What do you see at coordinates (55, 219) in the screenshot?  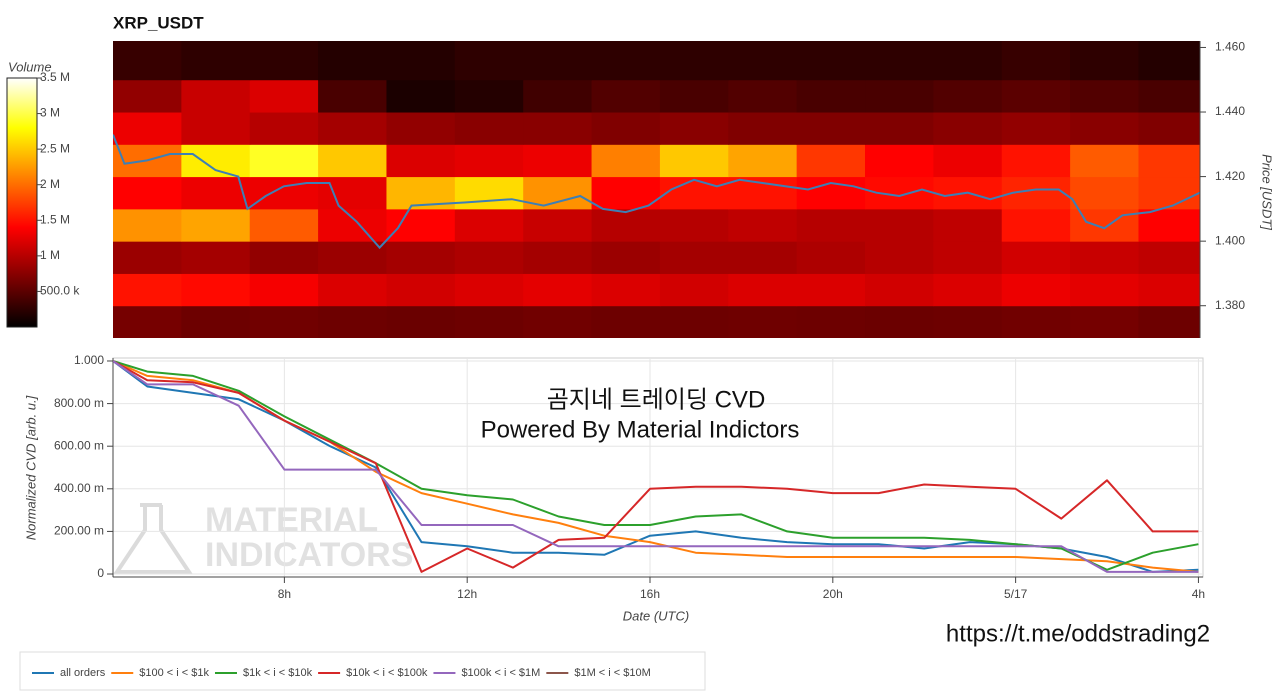 I see `colorbar-tick-label: 1.5 M` at bounding box center [55, 219].